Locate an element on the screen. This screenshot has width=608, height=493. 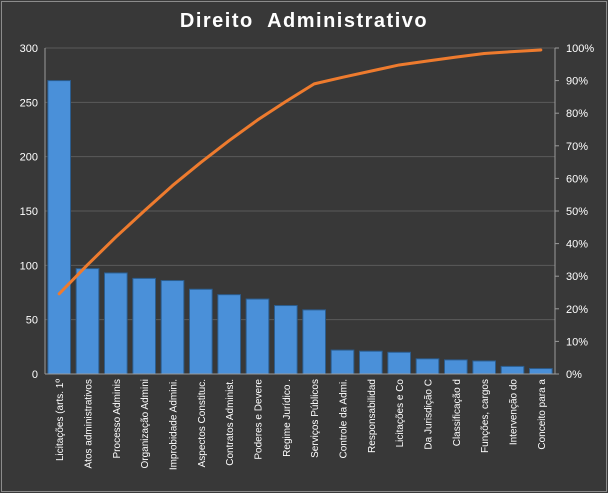
y-tick-label: 0 is located at coordinates (35, 375).